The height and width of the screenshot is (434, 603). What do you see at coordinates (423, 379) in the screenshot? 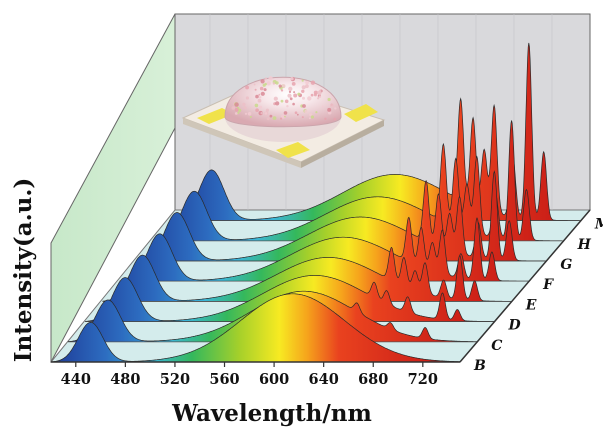
I see `x-tick-label: 720` at bounding box center [423, 379].